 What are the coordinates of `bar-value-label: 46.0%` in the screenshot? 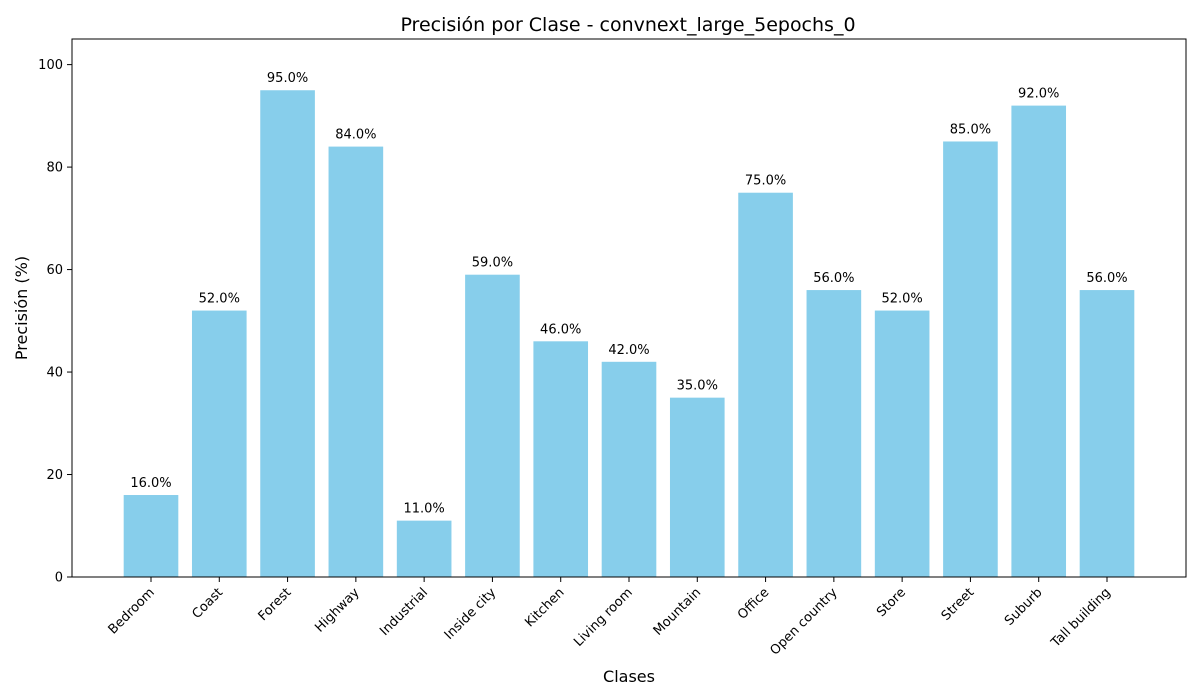 It's located at (560, 329).